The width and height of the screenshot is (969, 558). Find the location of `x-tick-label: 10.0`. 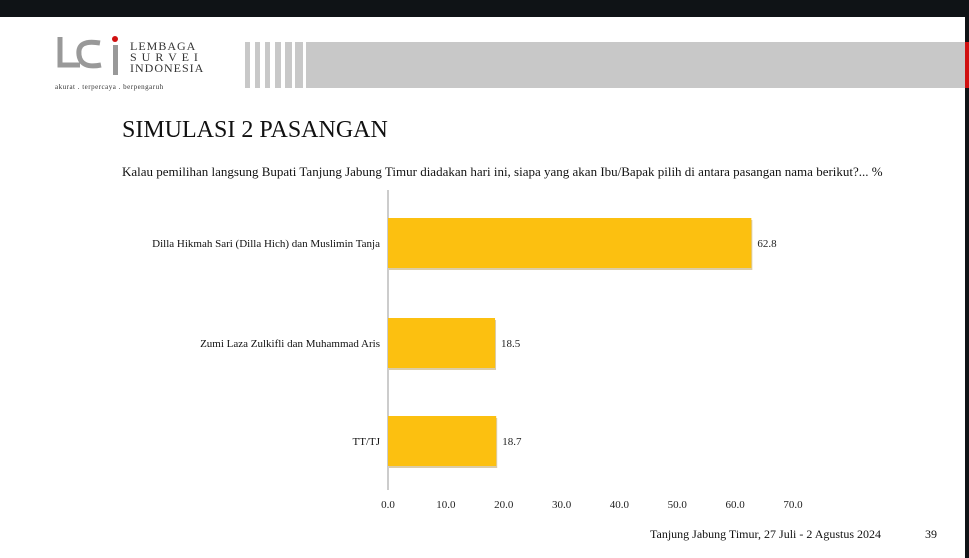

x-tick-label: 10.0 is located at coordinates (446, 505).